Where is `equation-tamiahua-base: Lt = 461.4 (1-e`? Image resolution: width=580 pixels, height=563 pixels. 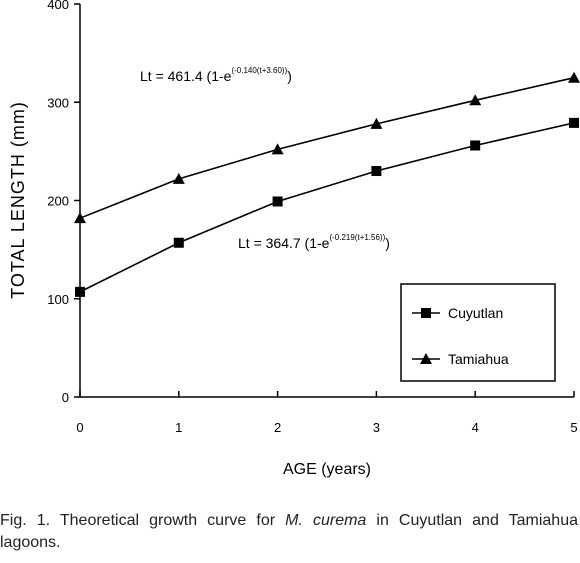
equation-tamiahua-base: Lt = 461.4 (1-e is located at coordinates (186, 76).